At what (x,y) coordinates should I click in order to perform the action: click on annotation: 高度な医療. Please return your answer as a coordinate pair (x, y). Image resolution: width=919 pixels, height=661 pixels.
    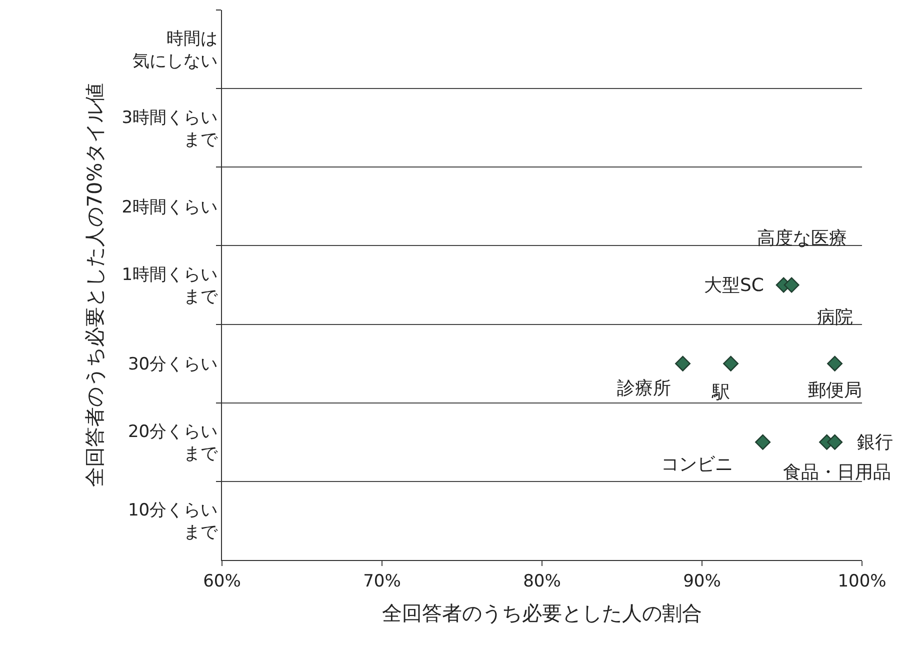
    Looking at the image, I should click on (802, 238).